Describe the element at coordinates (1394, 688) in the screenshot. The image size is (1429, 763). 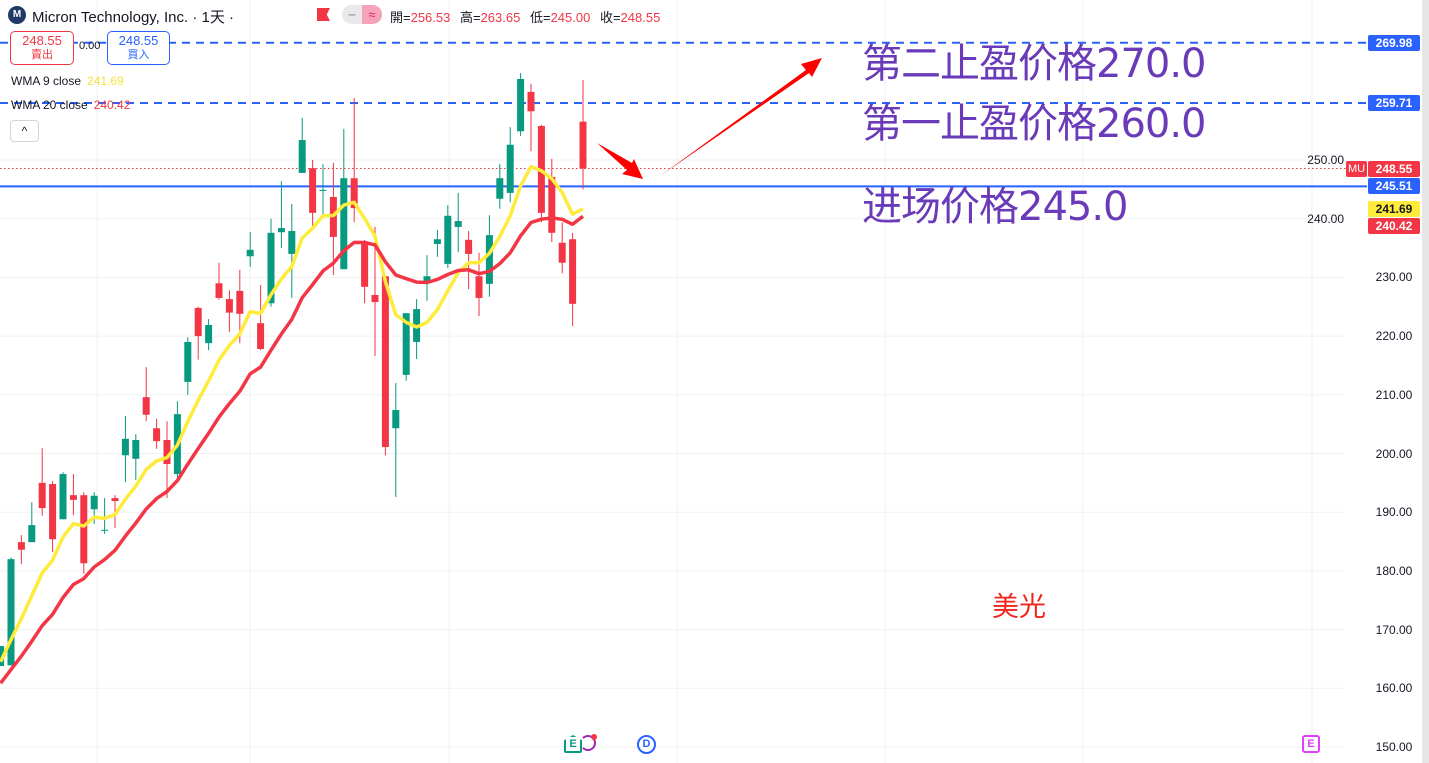
I see `y-tick-label: 160.00` at that location.